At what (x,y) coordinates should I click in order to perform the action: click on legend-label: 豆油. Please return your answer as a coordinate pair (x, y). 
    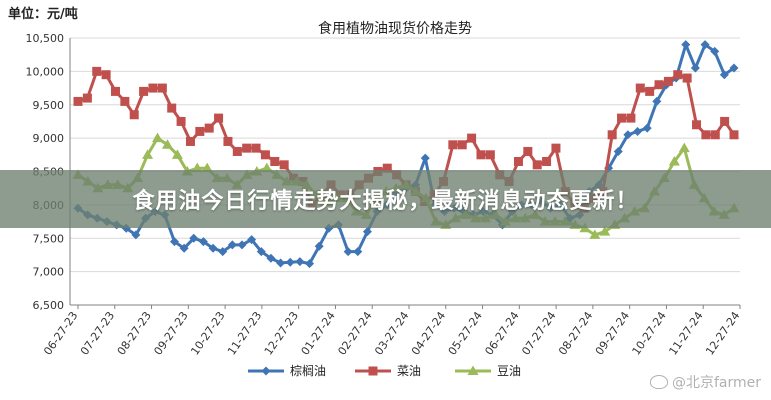
    Looking at the image, I should click on (509, 371).